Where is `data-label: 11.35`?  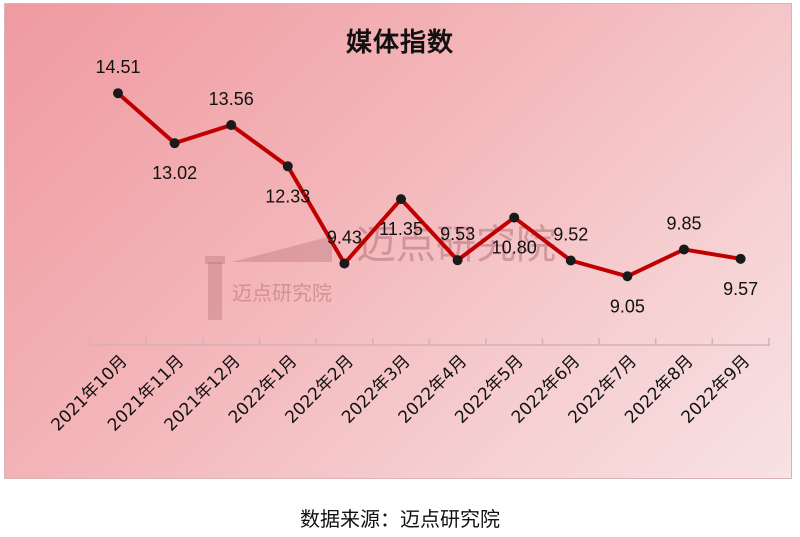 data-label: 11.35 is located at coordinates (401, 229).